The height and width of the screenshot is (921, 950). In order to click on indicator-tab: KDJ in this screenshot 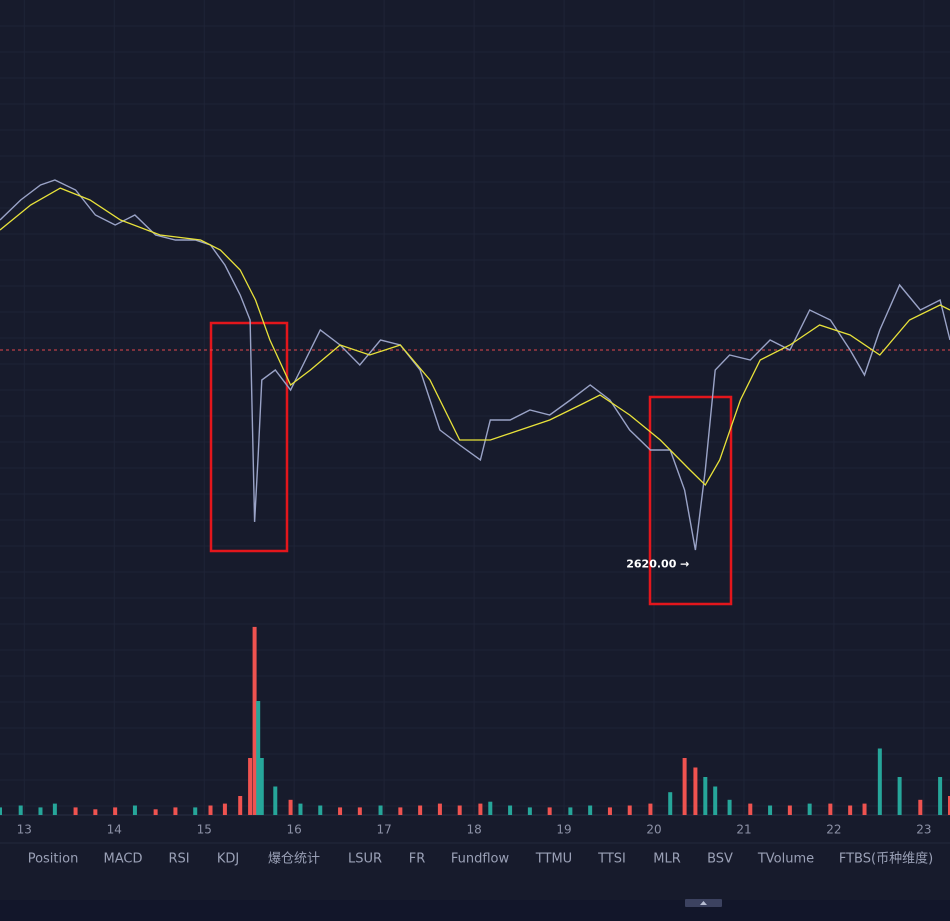, I will do `click(228, 859)`.